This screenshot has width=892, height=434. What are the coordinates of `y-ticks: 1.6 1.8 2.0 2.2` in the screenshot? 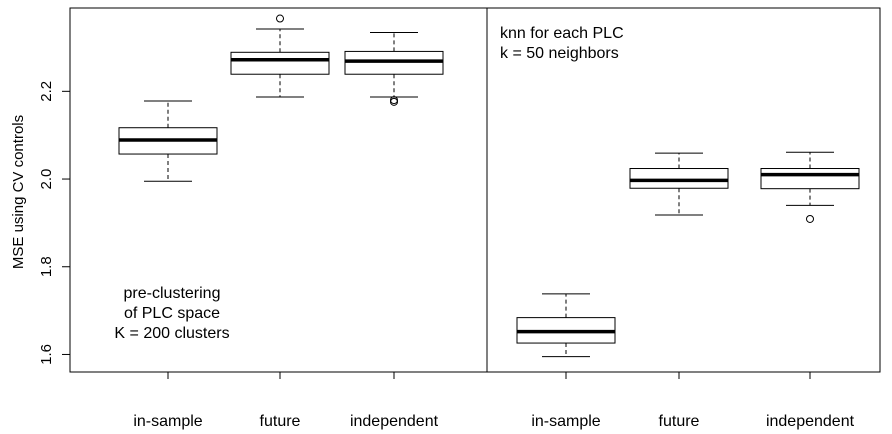 It's located at (54, 223).